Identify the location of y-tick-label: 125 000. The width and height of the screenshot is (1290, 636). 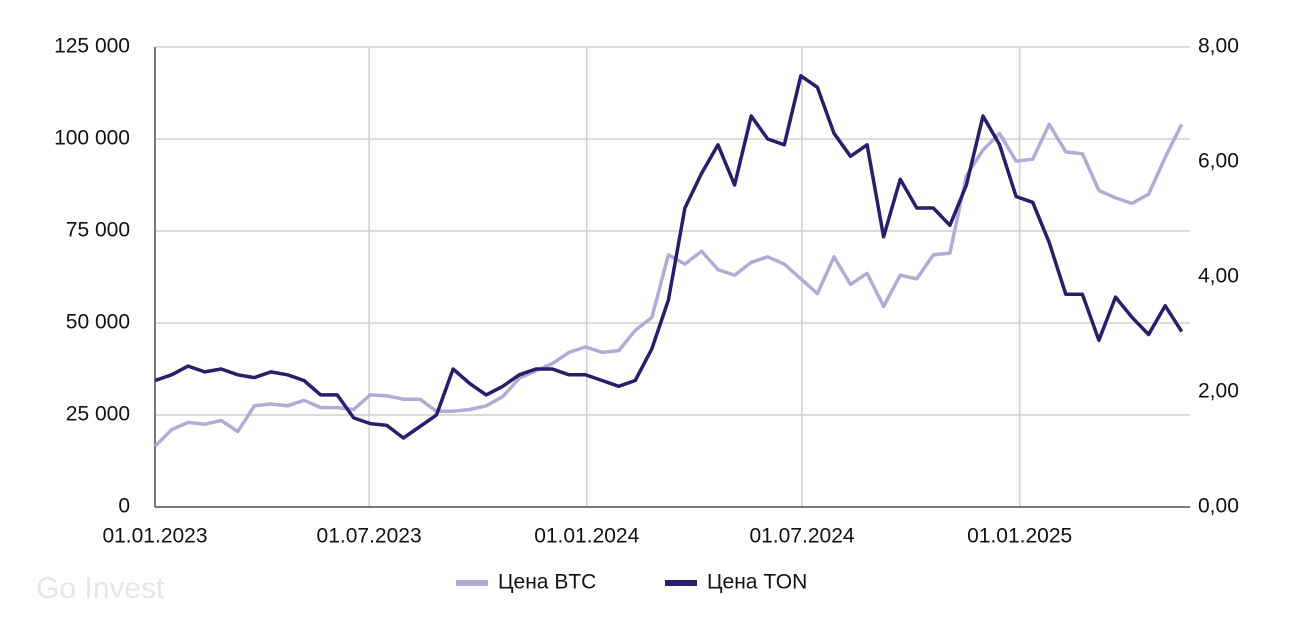
(92, 46).